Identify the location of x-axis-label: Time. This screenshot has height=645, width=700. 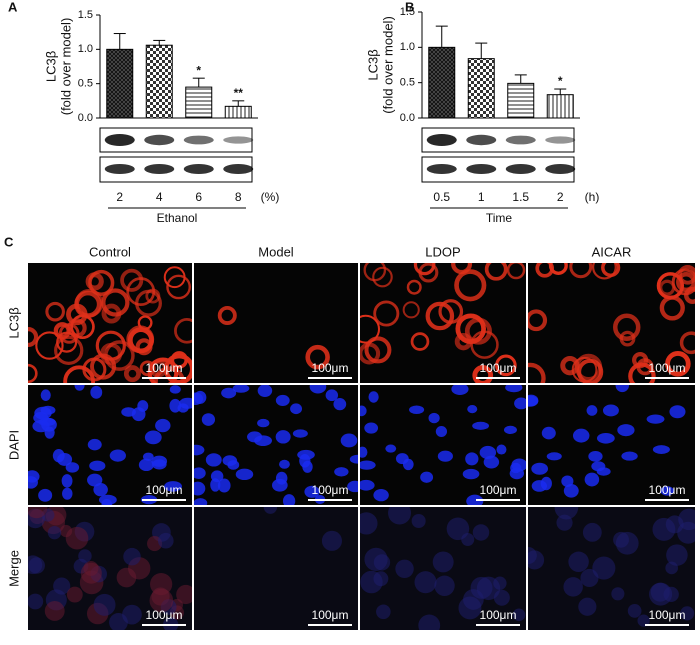
(499, 218).